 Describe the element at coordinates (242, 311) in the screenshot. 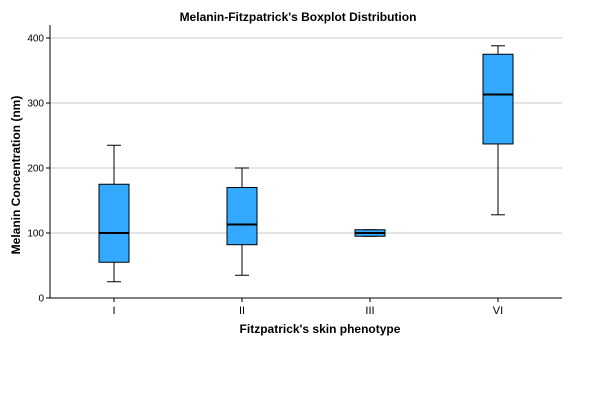

I see `x-tick-label: II` at that location.